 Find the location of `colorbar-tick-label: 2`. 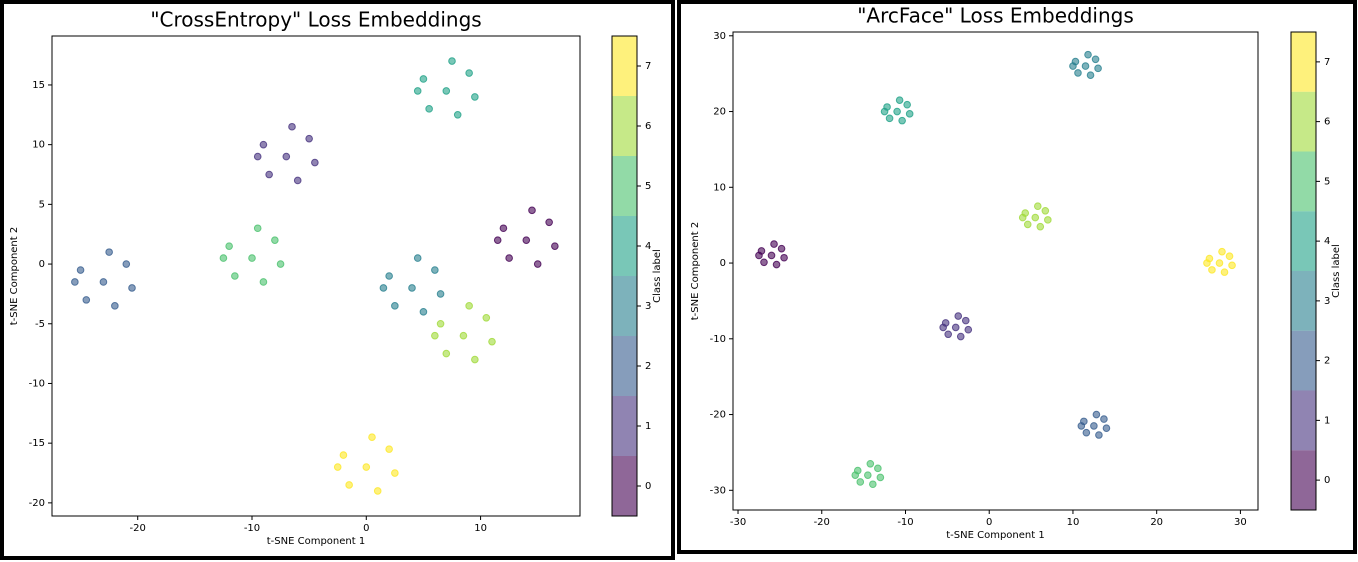

colorbar-tick-label: 2 is located at coordinates (648, 366).